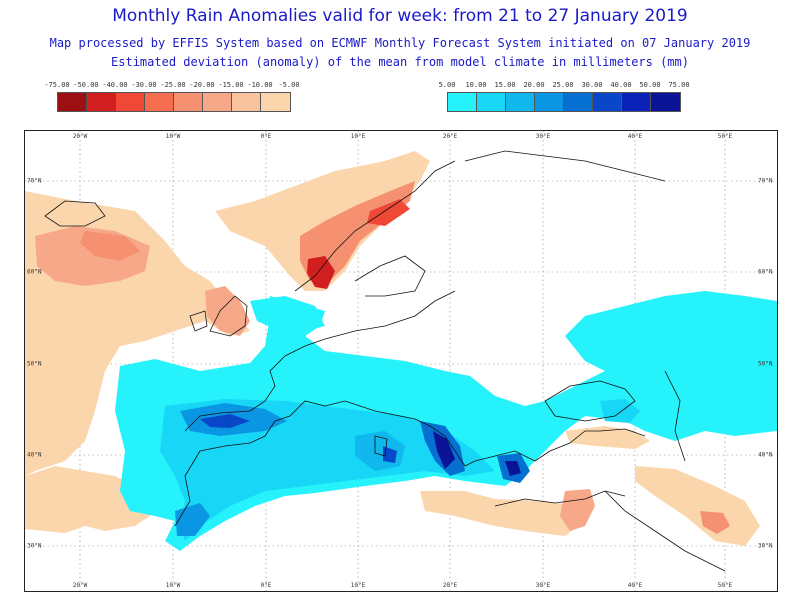 The image size is (800, 615). I want to click on legend-label: -30.00, so click(144, 85).